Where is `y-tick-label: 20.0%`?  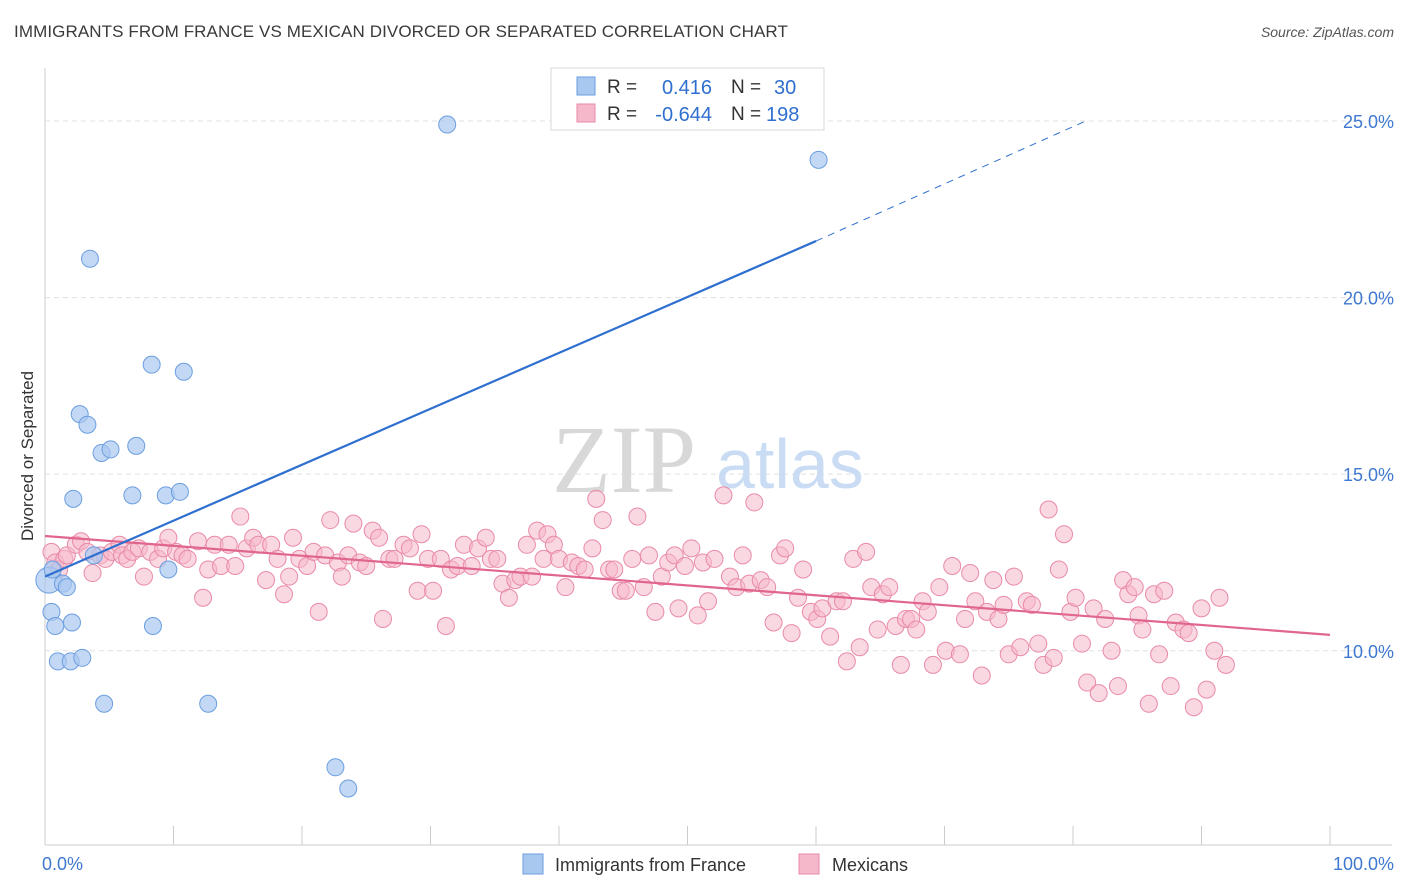
y-tick-label: 20.0% is located at coordinates (1368, 299).